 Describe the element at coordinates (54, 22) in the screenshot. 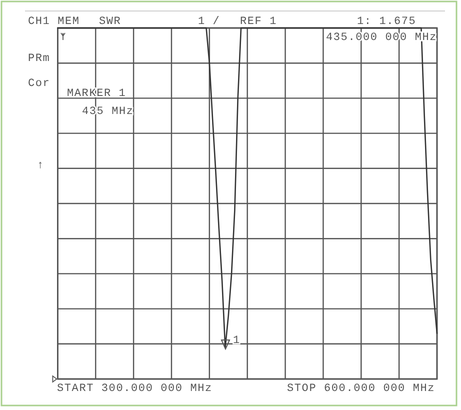

I see `chart-title: CH1 MEM` at that location.